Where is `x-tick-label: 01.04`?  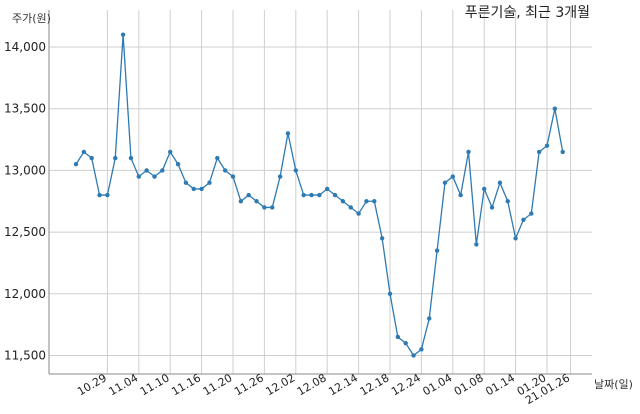
x-tick-label: 01.04 is located at coordinates (438, 384).